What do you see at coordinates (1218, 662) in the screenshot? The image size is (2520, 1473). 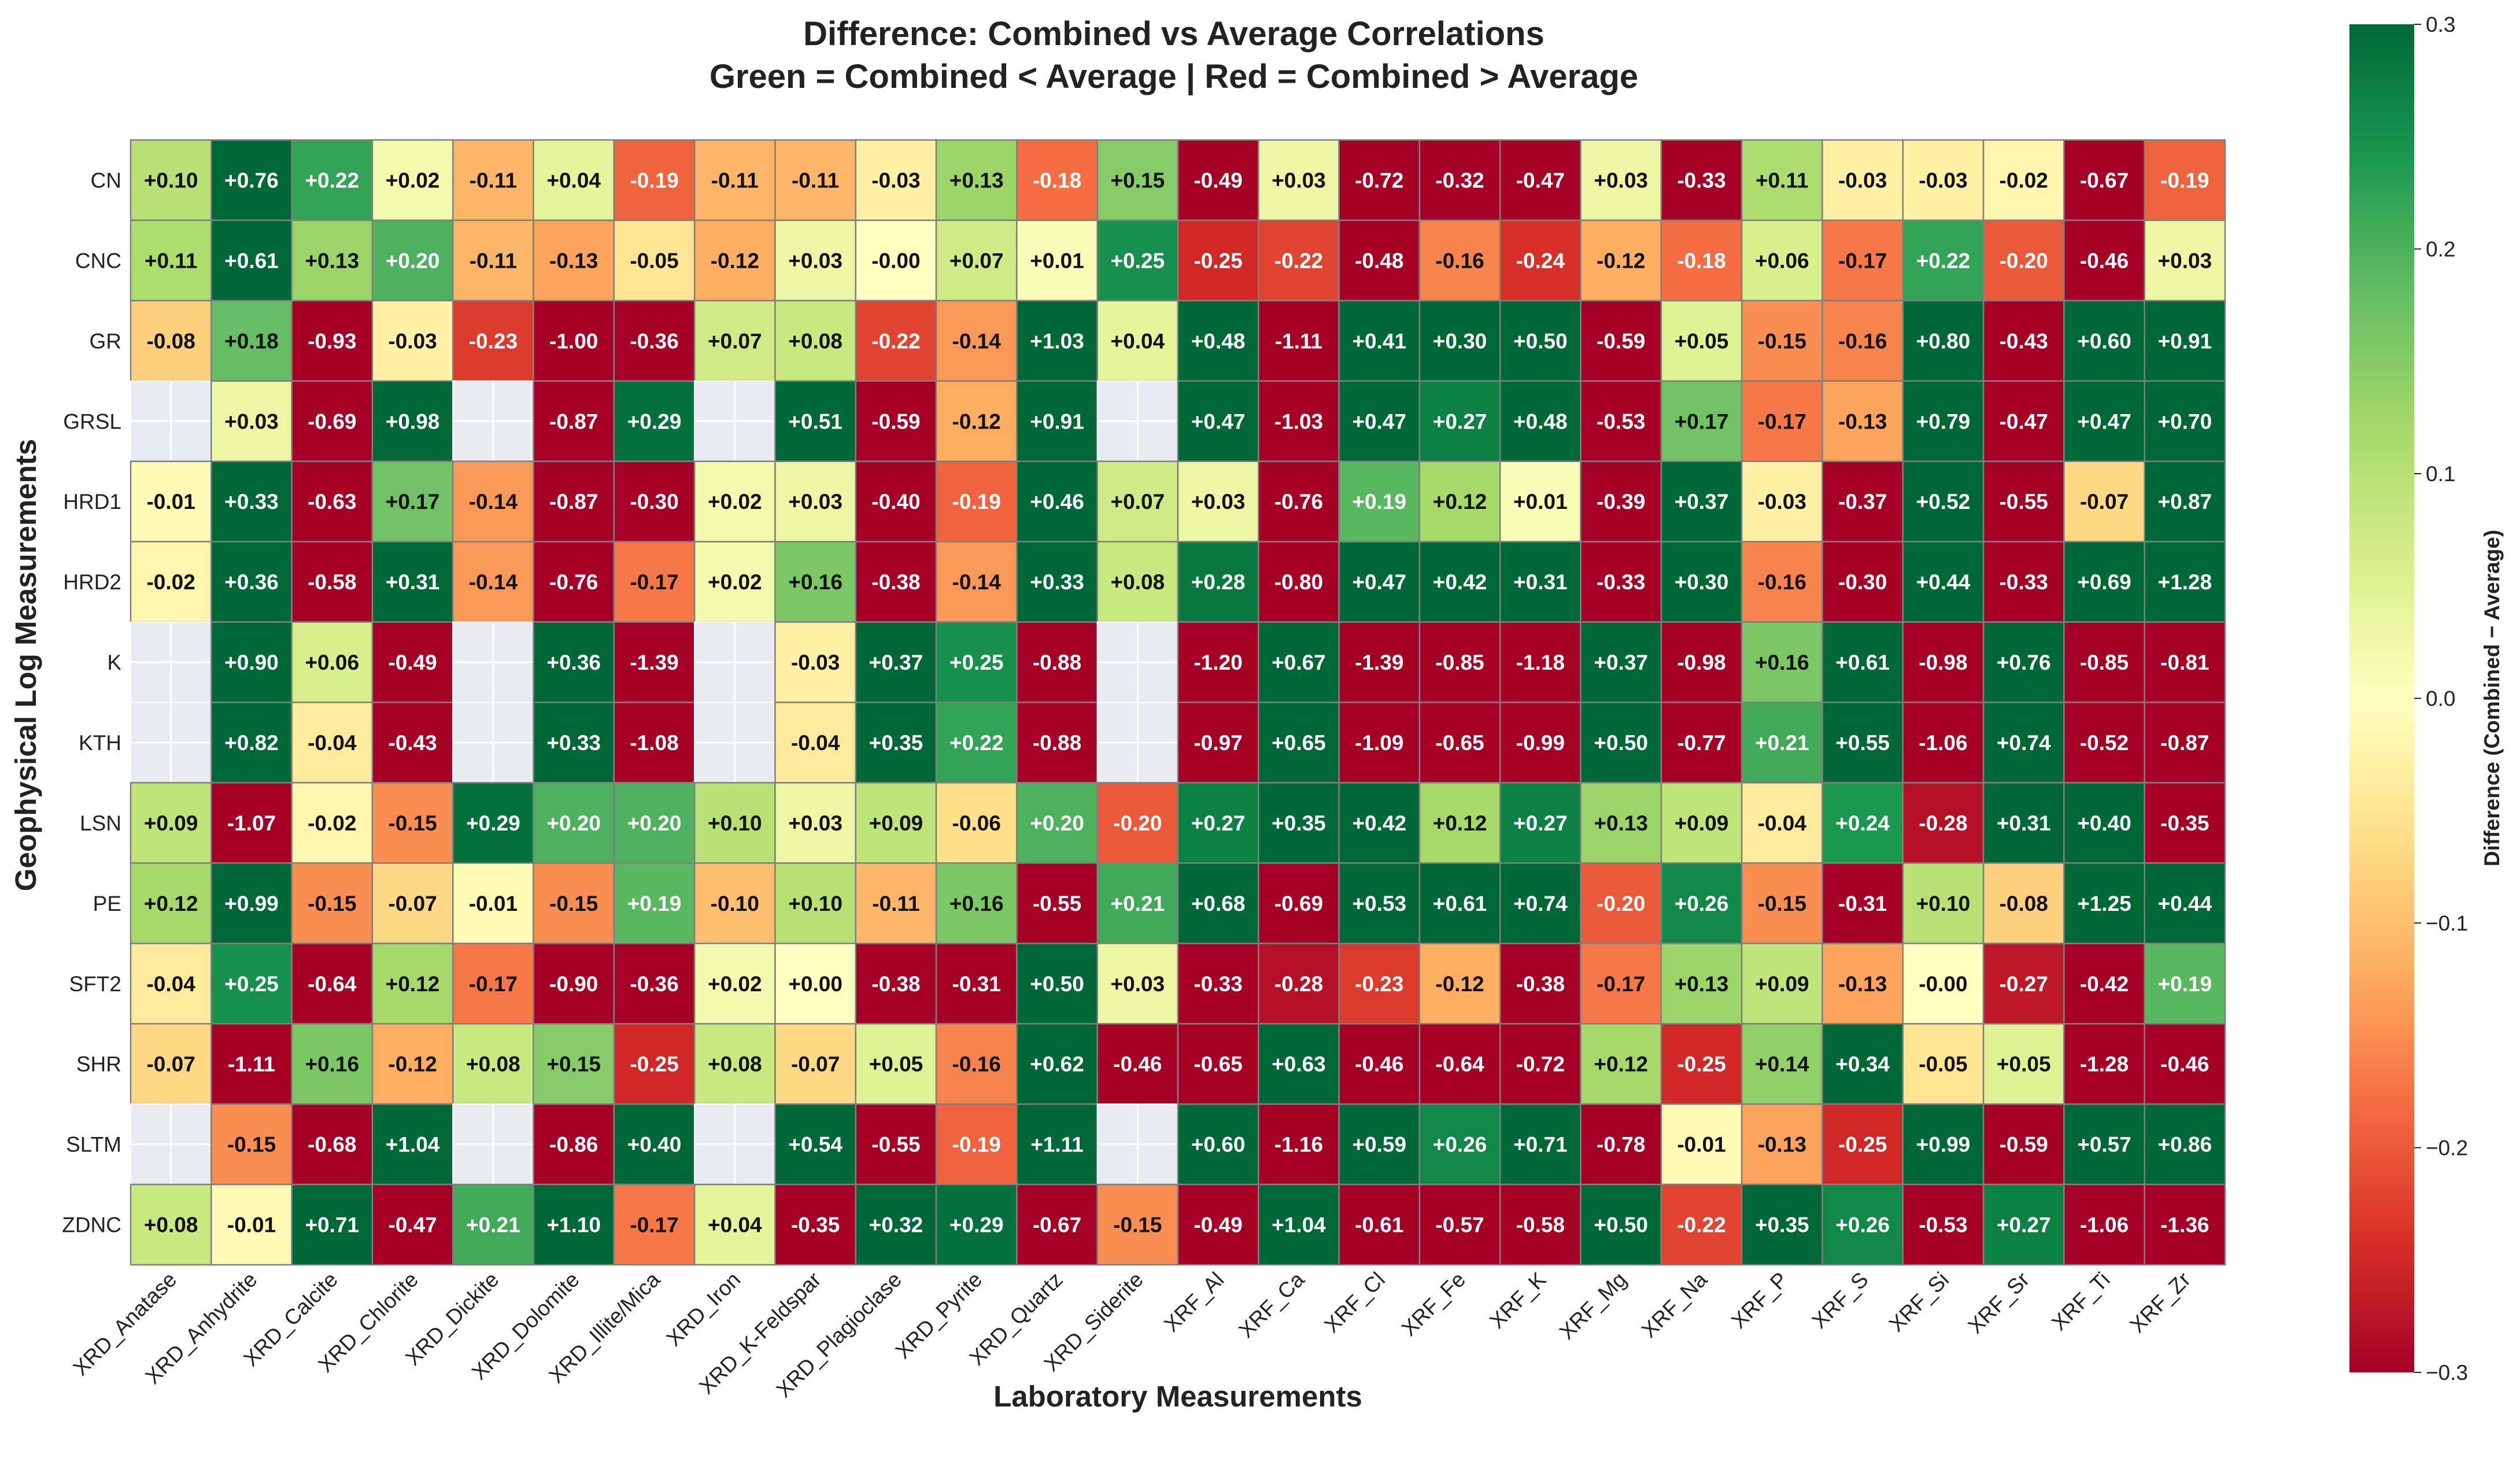 I see `cell-value-label: -1.20` at bounding box center [1218, 662].